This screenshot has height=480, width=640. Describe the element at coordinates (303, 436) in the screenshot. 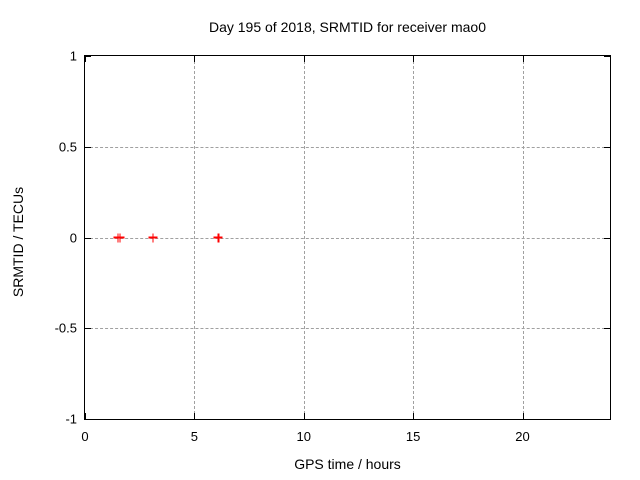

I see `x-tick-label: 10` at that location.